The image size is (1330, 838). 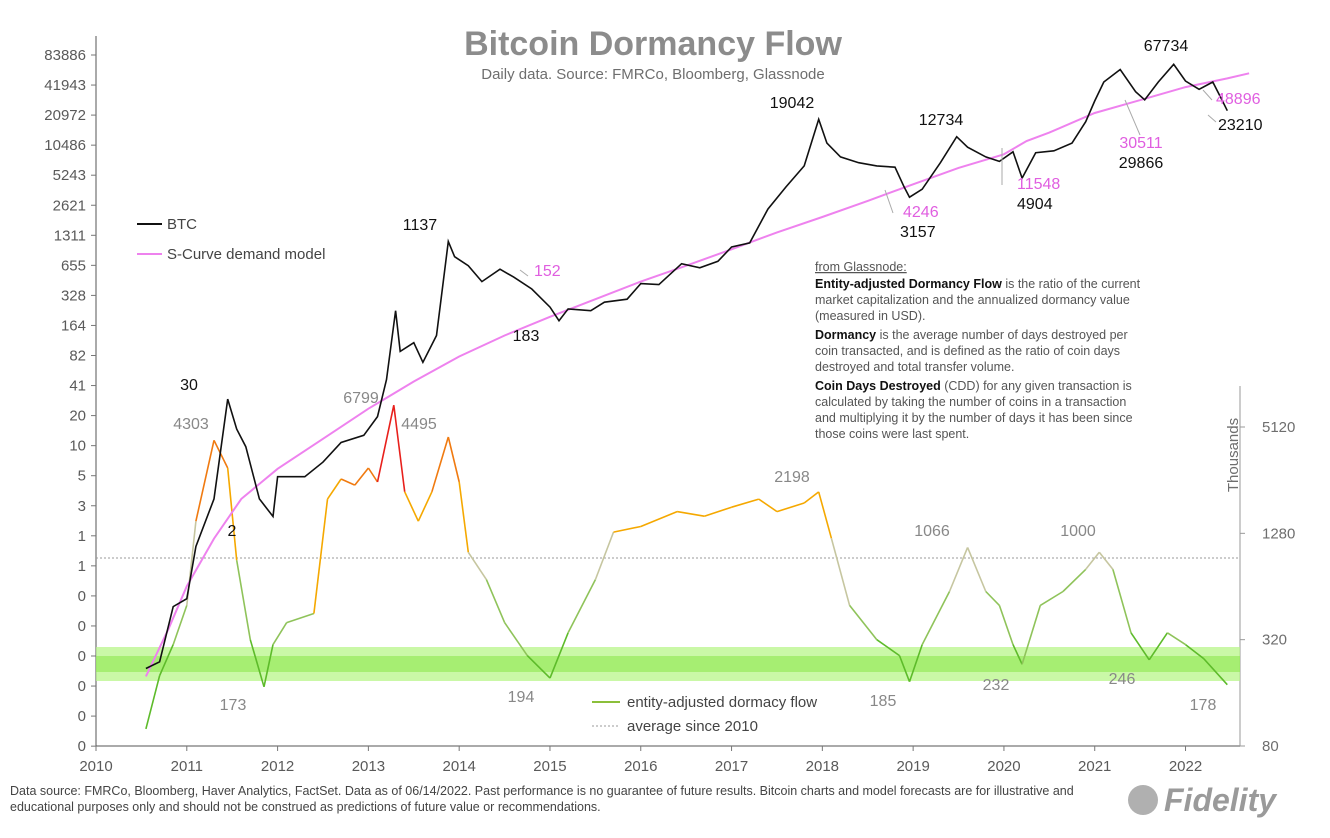 I want to click on note-p1-rest: is the ratio of the current, so click(x=1071, y=284).